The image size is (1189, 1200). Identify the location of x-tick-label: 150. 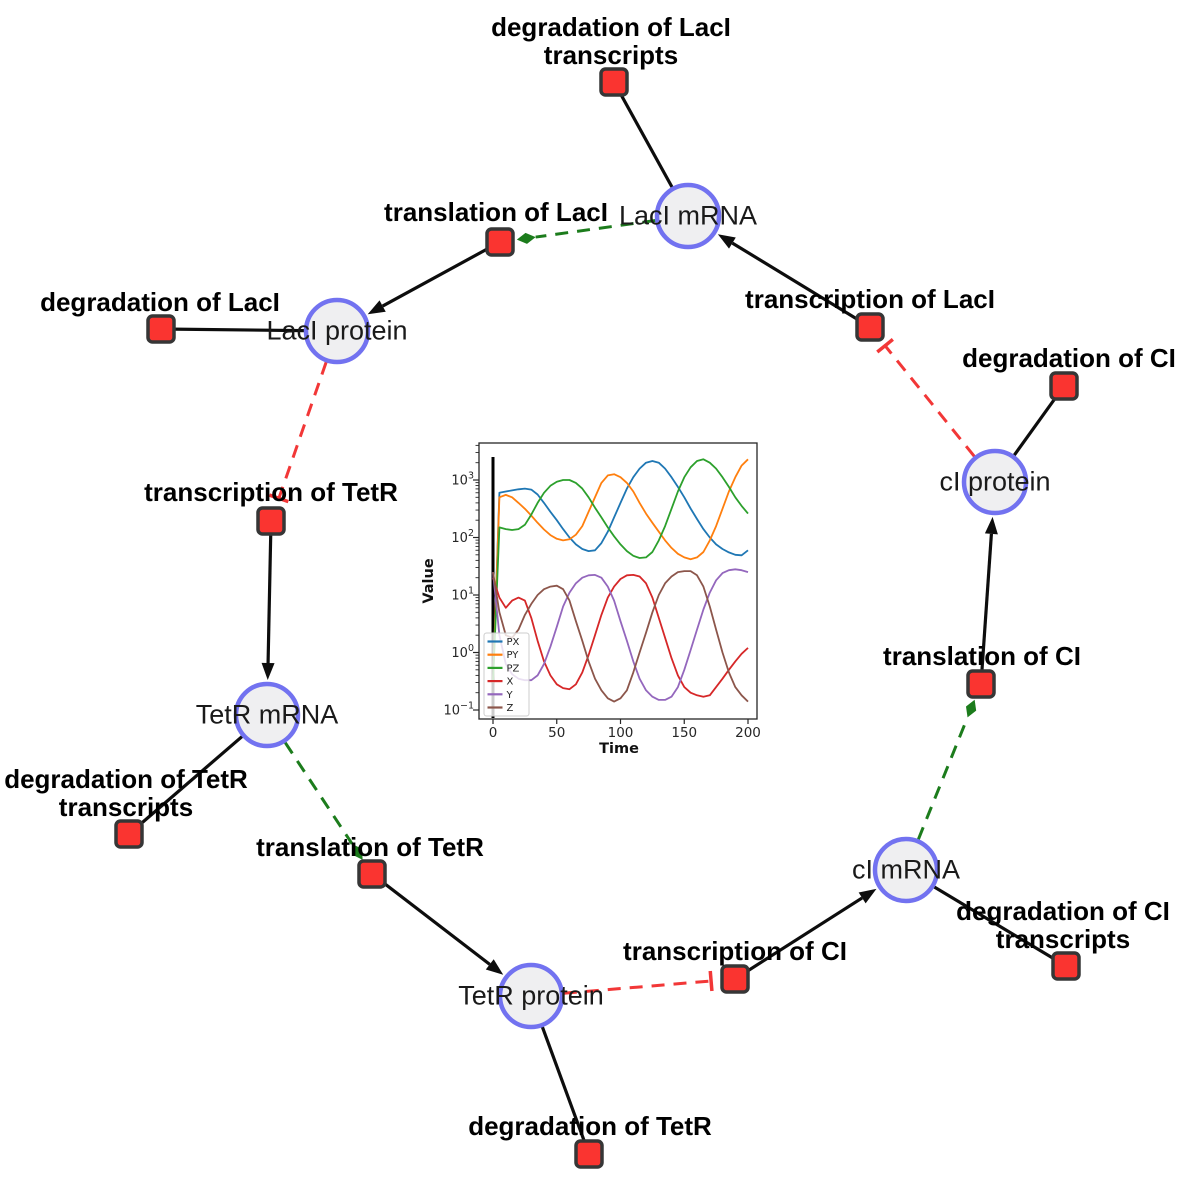
(684, 733).